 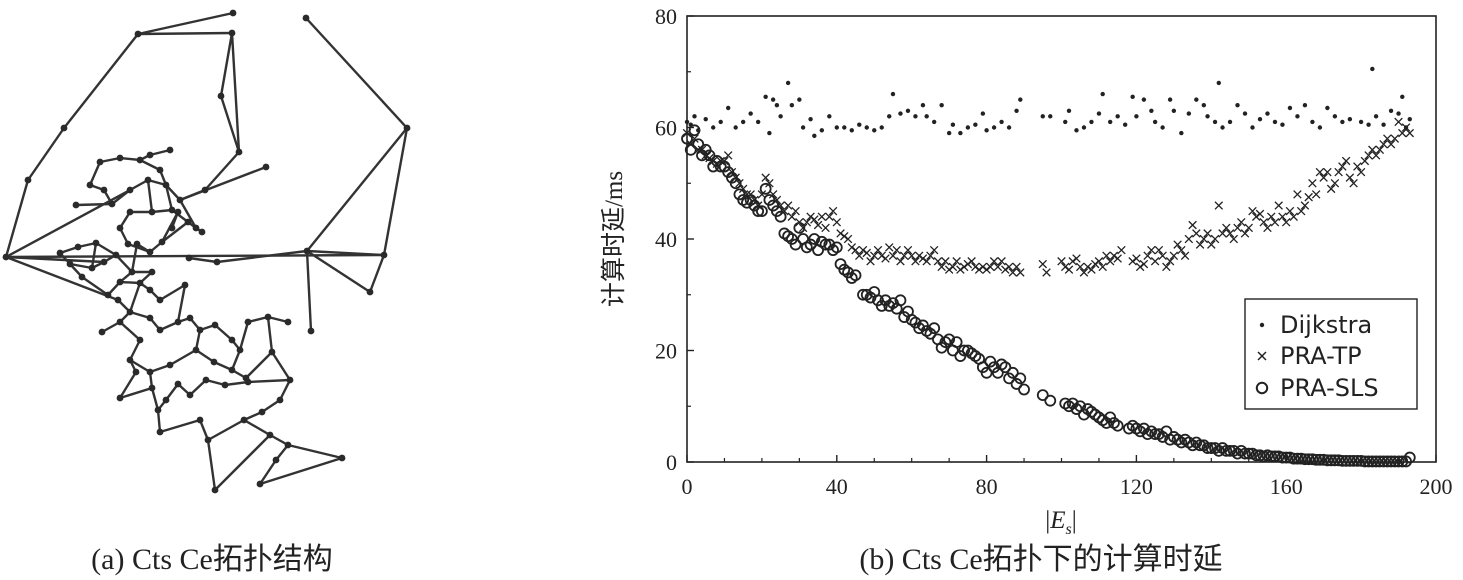 What do you see at coordinates (666, 128) in the screenshot?
I see `y-tick-label: 60` at bounding box center [666, 128].